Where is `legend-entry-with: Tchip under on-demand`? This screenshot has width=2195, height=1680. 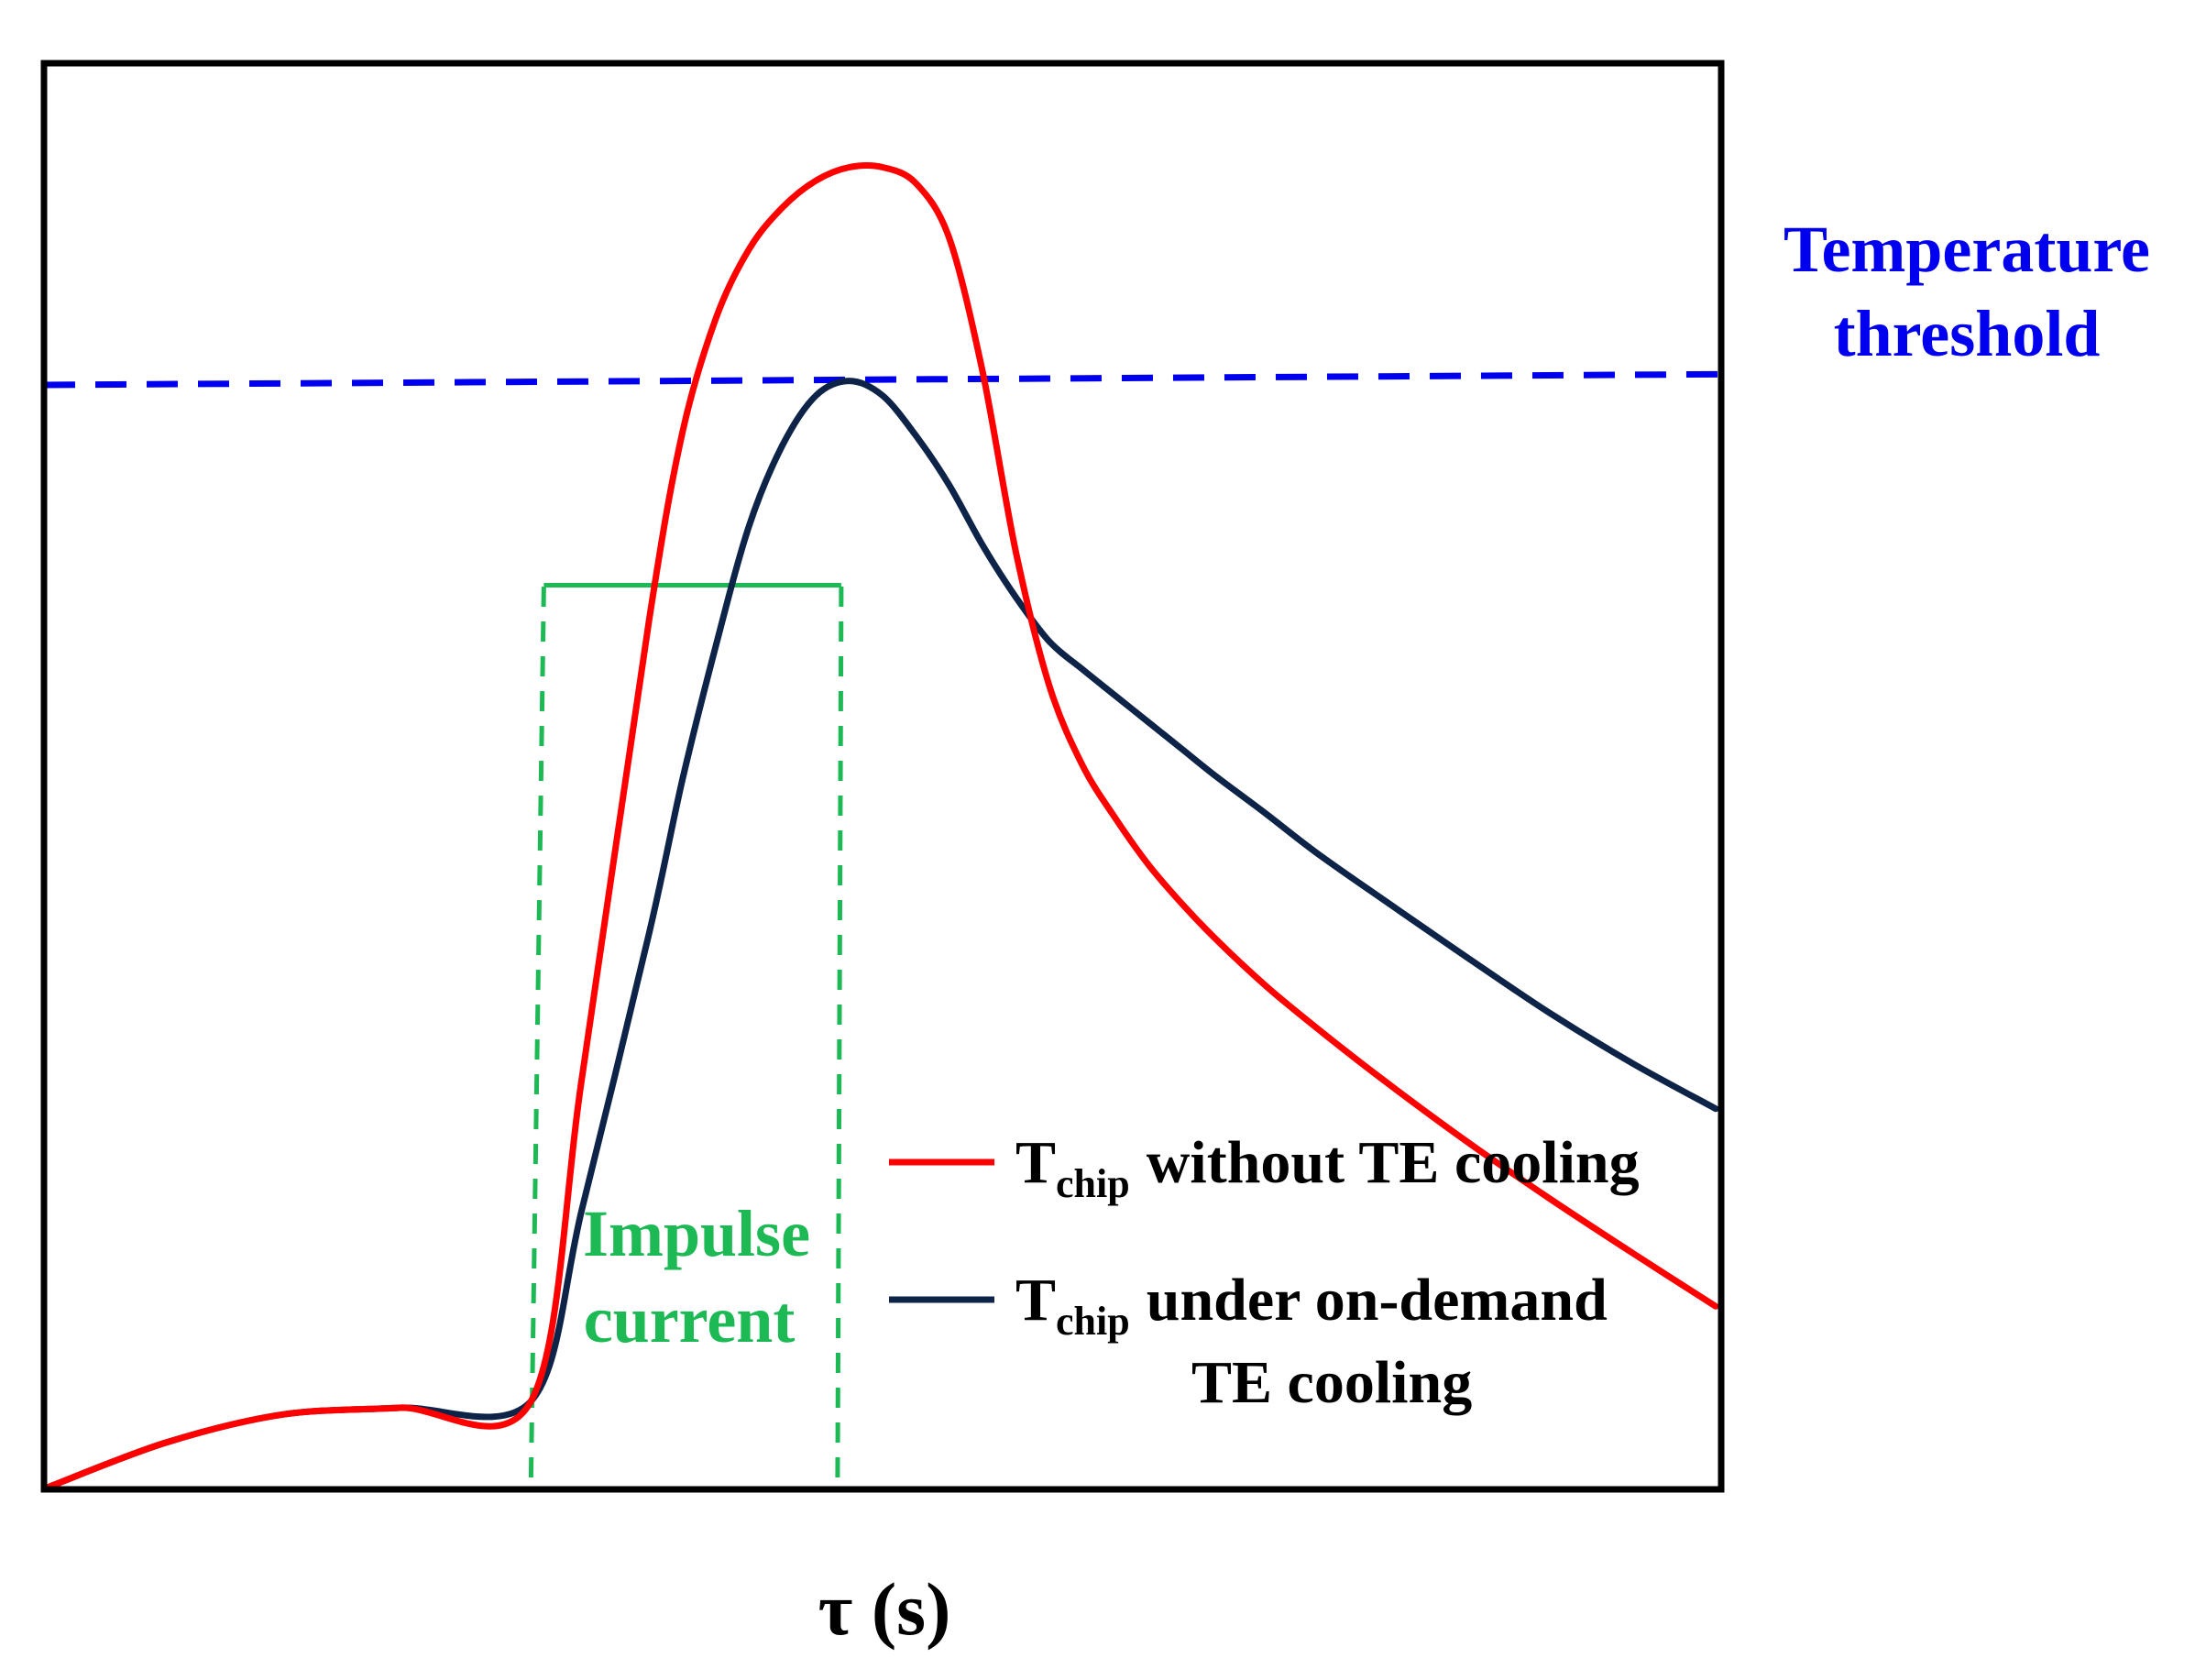
legend-entry-with: Tchip under on-demand is located at coordinates (1311, 1305).